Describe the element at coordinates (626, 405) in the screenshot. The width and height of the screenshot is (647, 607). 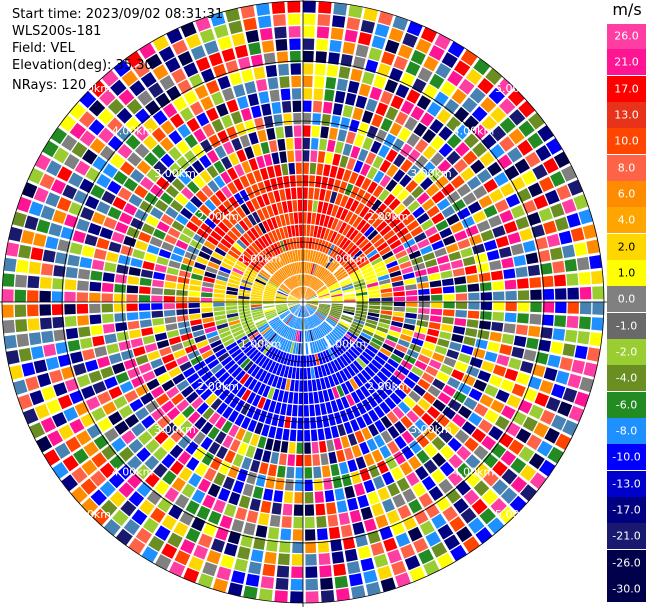
I see `colorbar-tick-label: -6.0` at that location.